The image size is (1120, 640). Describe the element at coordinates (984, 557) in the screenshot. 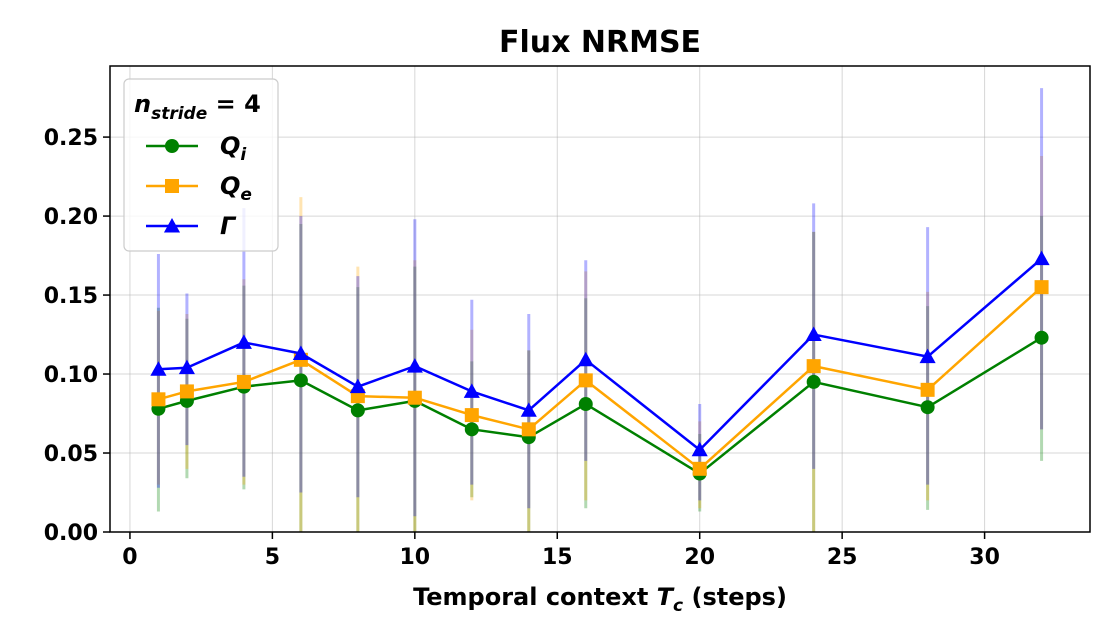

I see `x-tick-label: 30` at that location.